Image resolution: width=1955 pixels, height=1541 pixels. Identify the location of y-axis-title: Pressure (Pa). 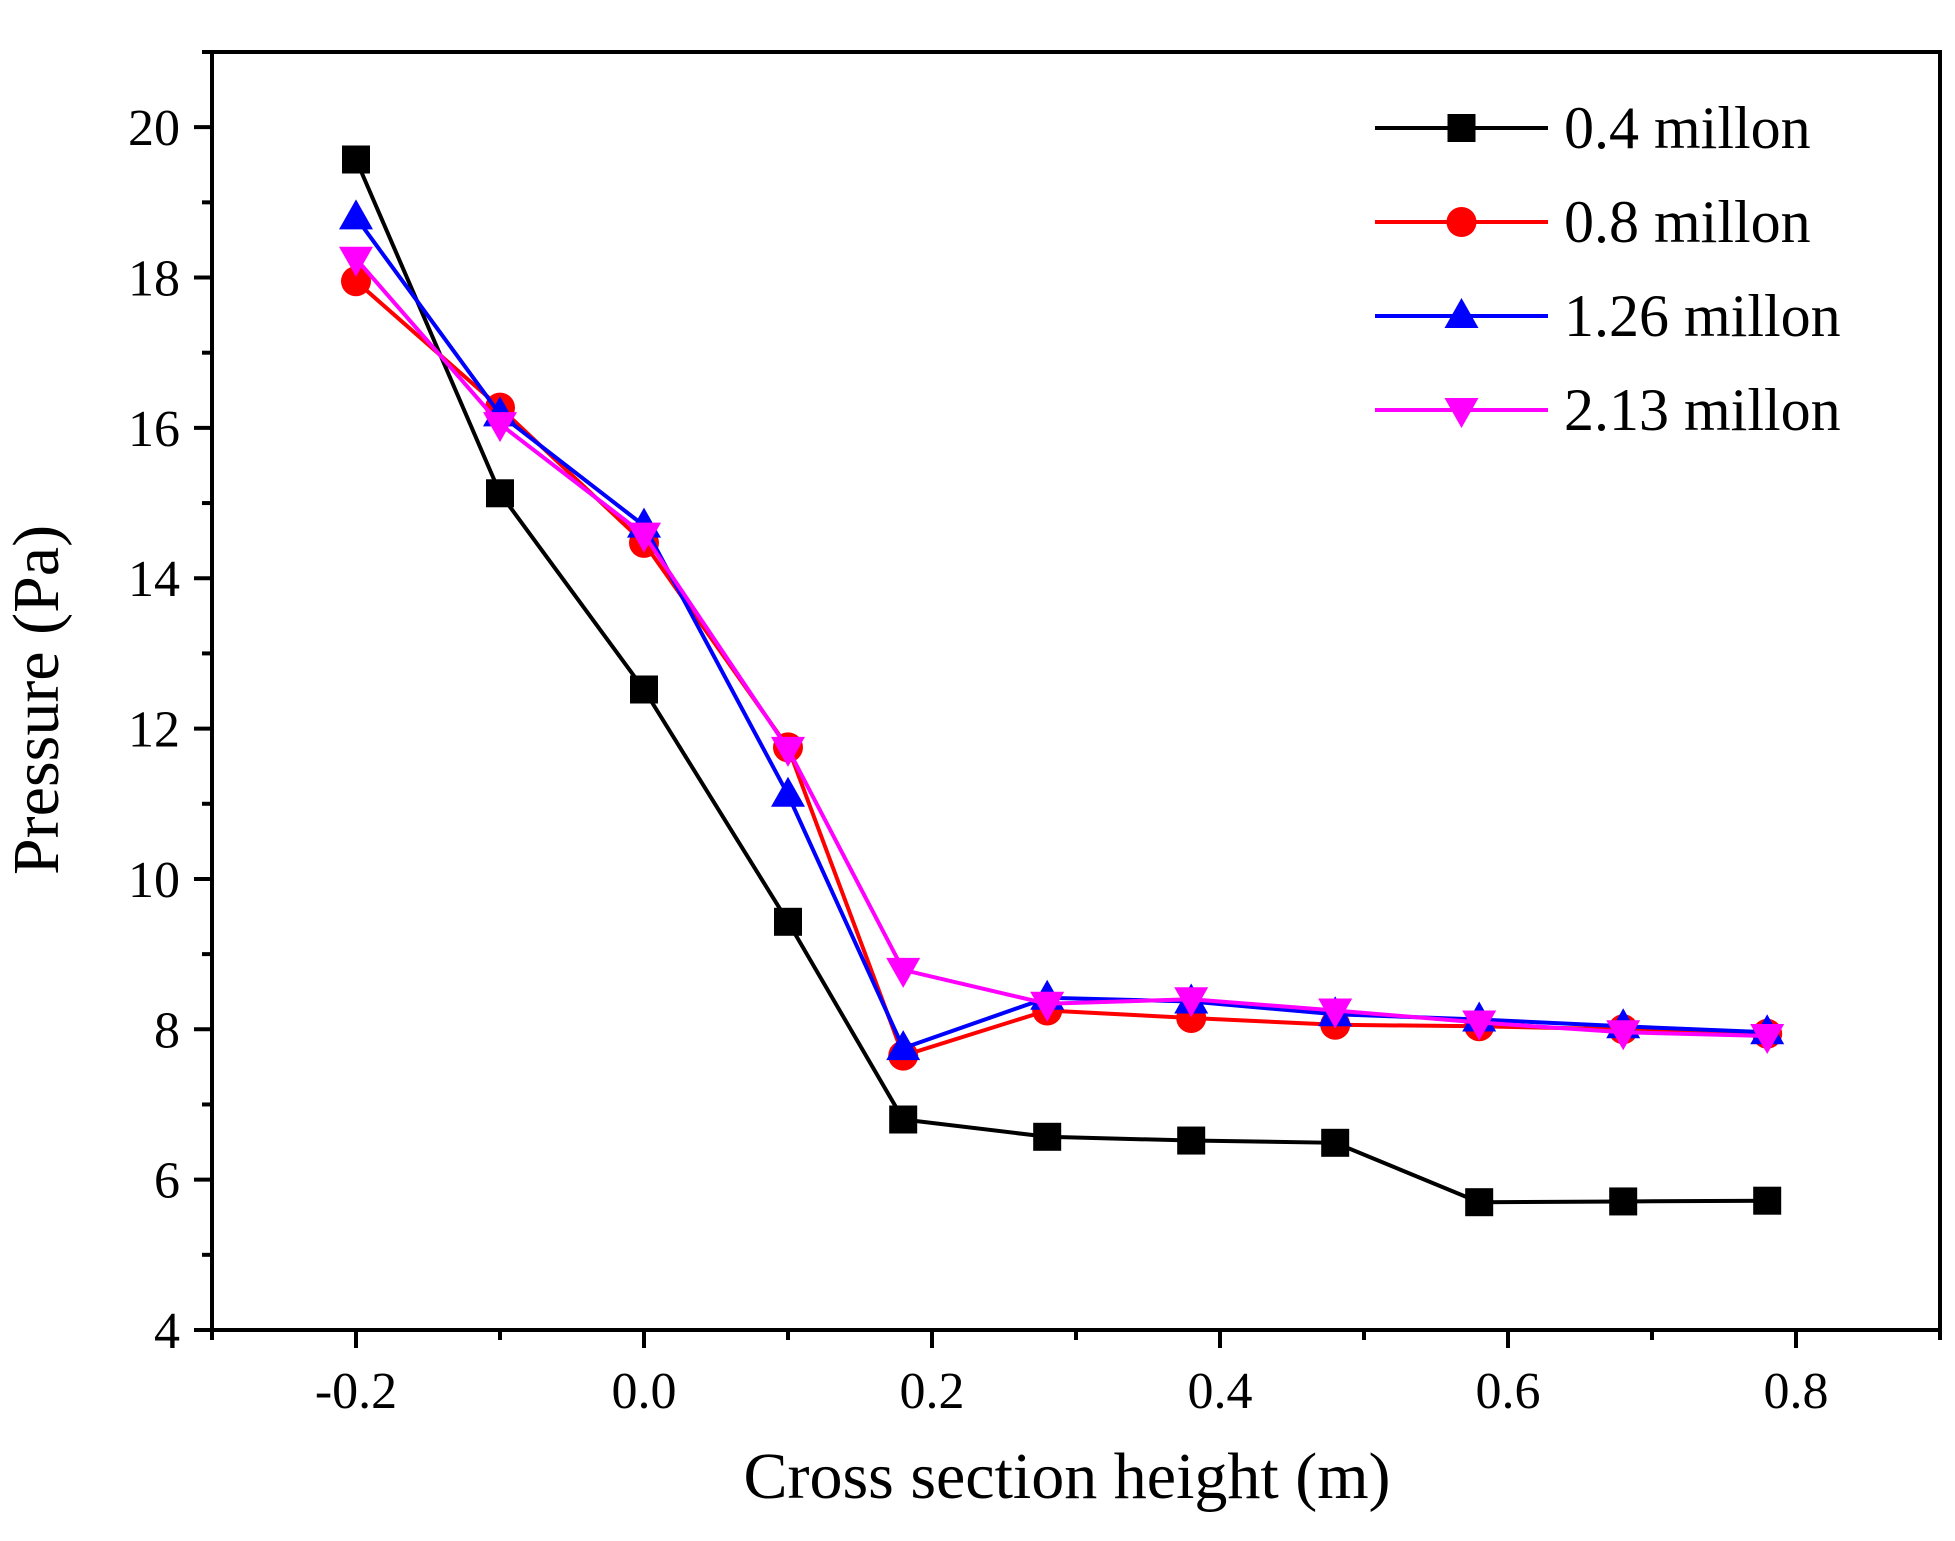
(36, 700).